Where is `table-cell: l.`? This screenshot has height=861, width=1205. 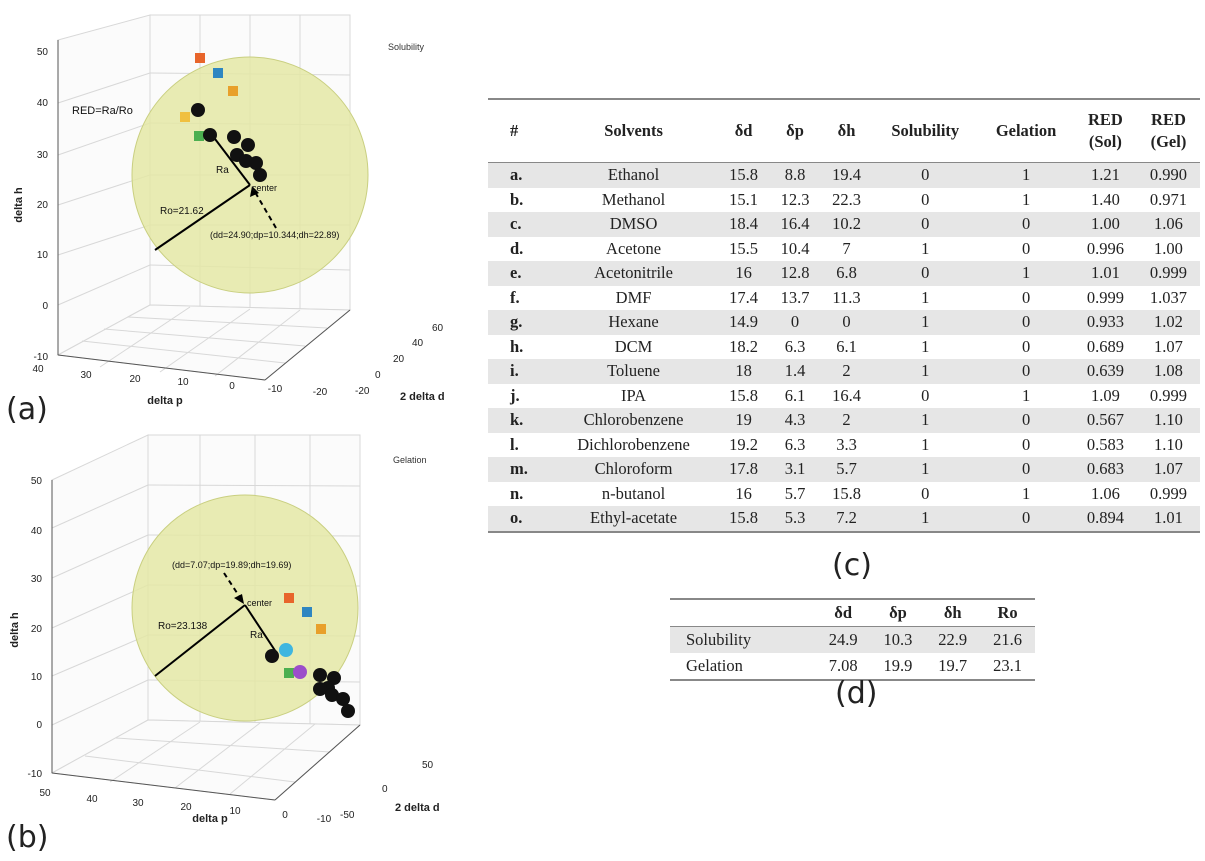 table-cell: l. is located at coordinates (514, 444).